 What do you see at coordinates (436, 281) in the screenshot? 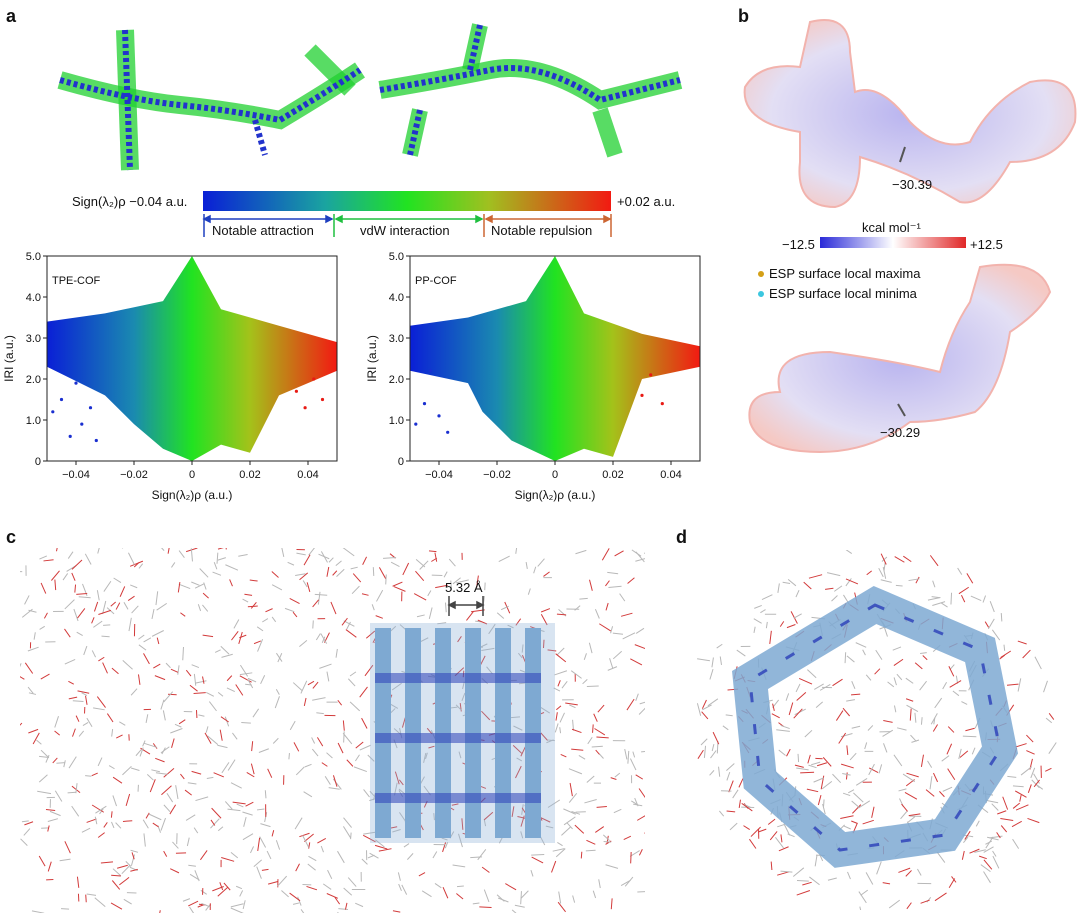
I see `chart-title: PP-COF` at bounding box center [436, 281].